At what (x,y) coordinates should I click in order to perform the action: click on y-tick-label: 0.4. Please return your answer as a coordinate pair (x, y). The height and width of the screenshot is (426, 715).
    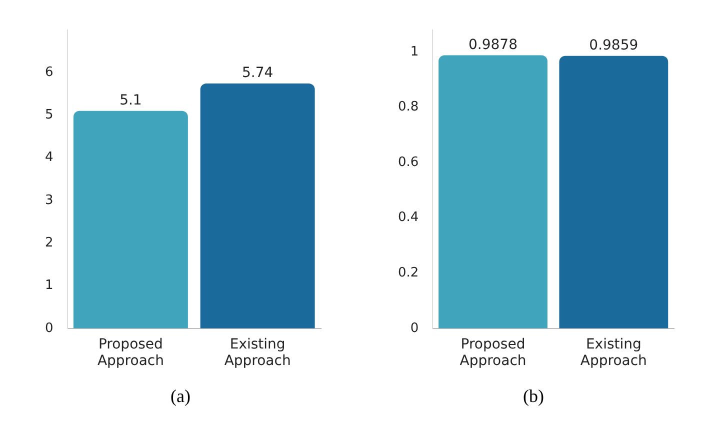
    Looking at the image, I should click on (407, 218).